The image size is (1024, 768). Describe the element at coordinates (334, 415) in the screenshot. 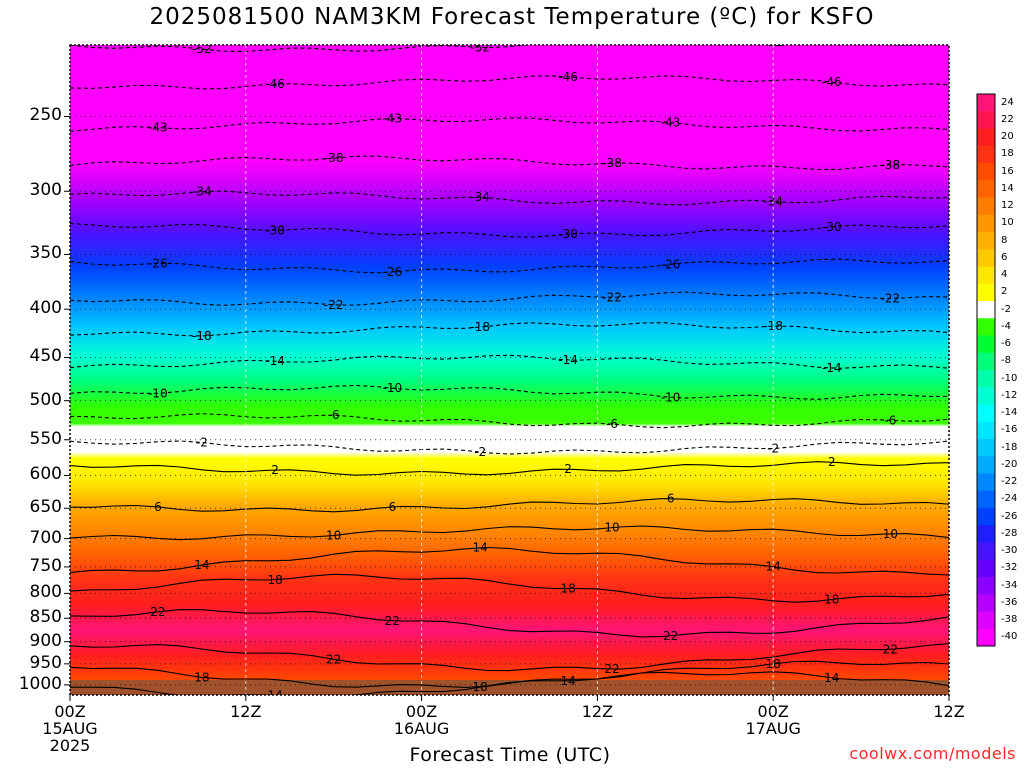

I see `isotherm-label: -6` at that location.